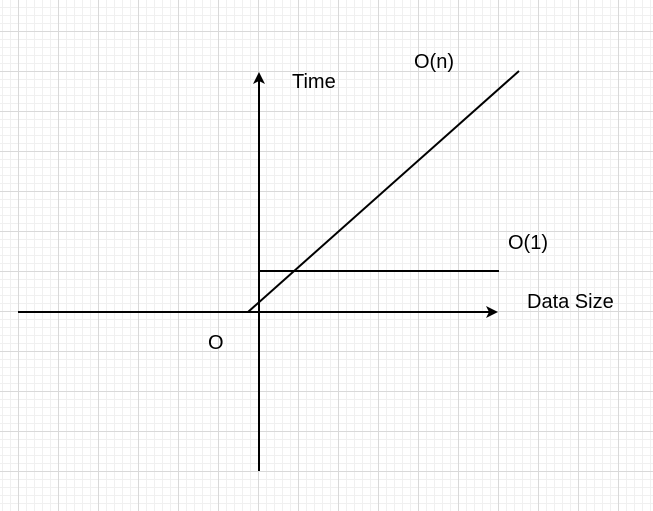  I want to click on constant-curve-label: O(1), so click(528, 243).